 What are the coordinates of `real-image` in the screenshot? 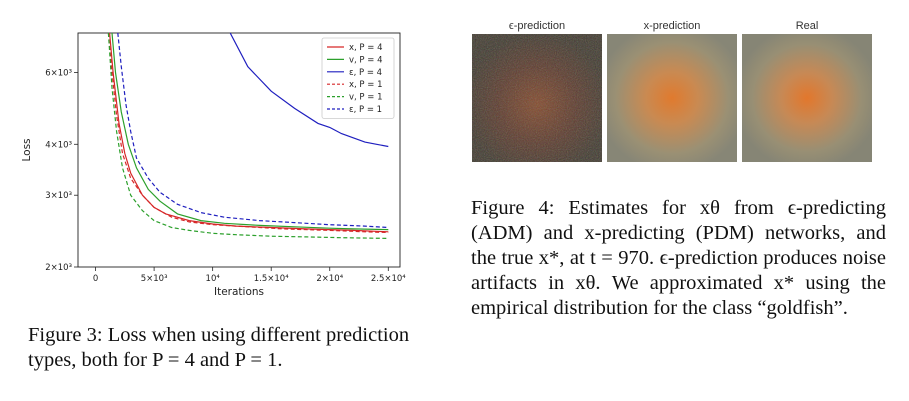 It's located at (807, 98).